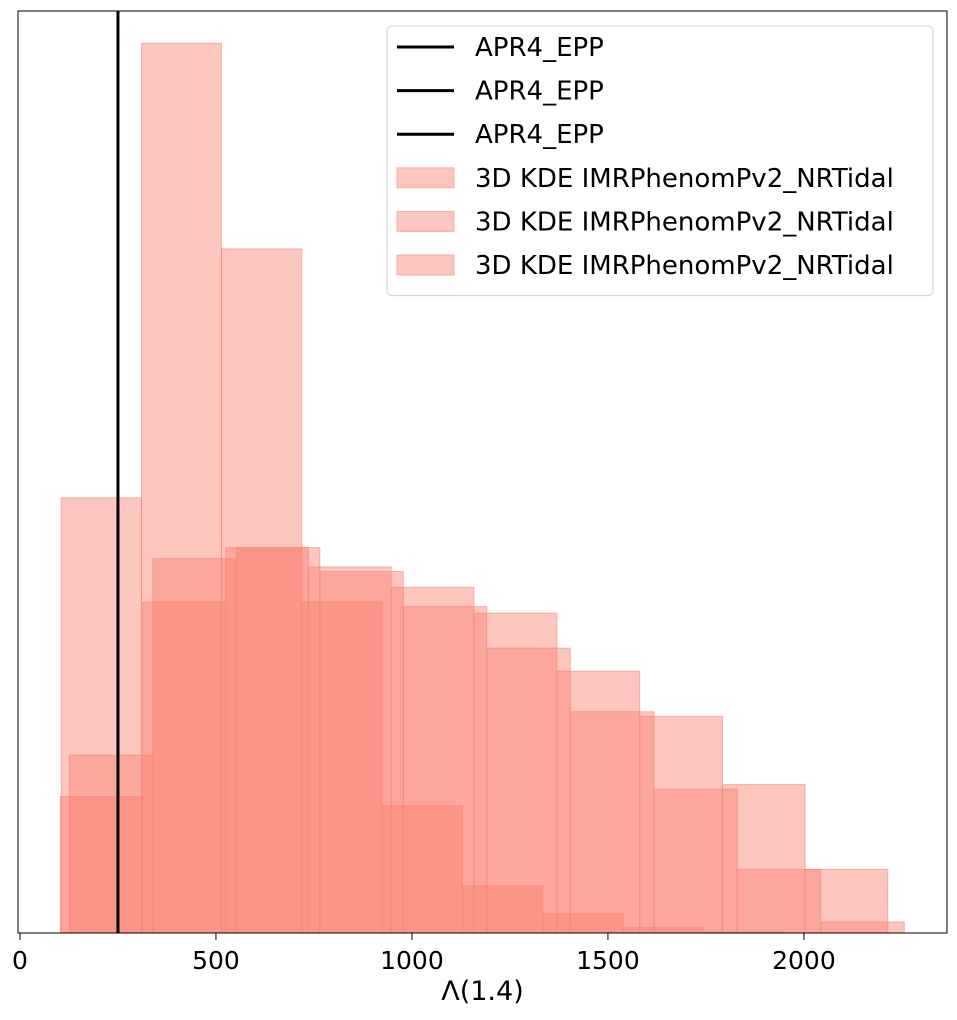 The image size is (957, 1020). Describe the element at coordinates (608, 960) in the screenshot. I see `x-tick-label: 1500` at that location.